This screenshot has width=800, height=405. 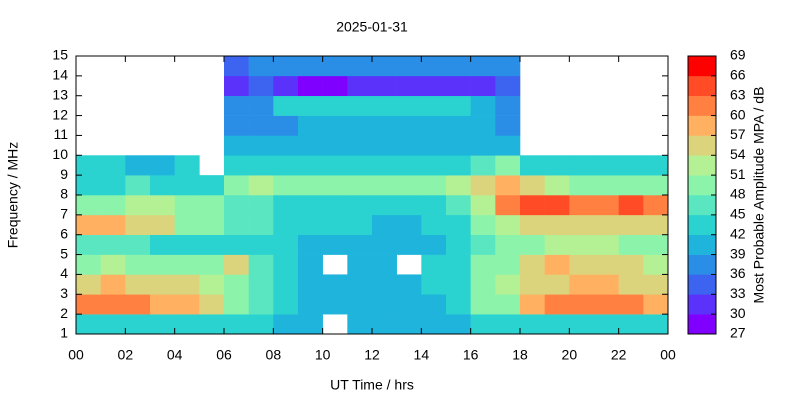 I want to click on y-tick-label: 2, so click(x=64, y=313).